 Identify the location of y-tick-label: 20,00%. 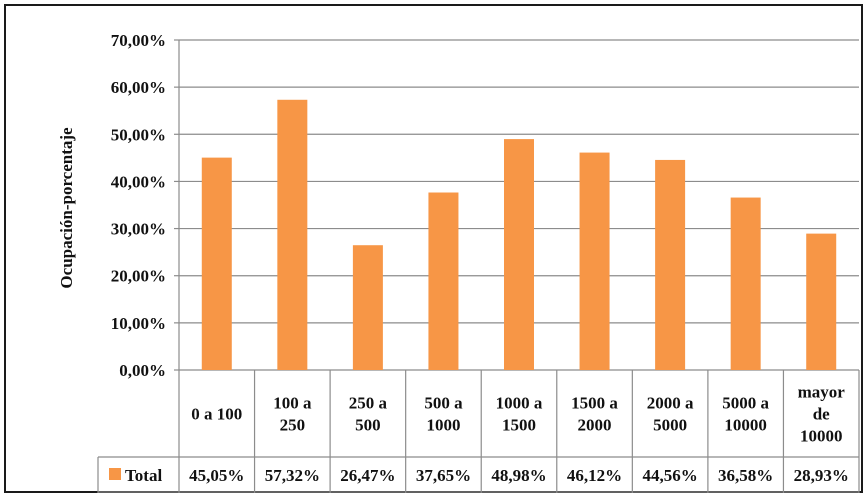
(138, 276).